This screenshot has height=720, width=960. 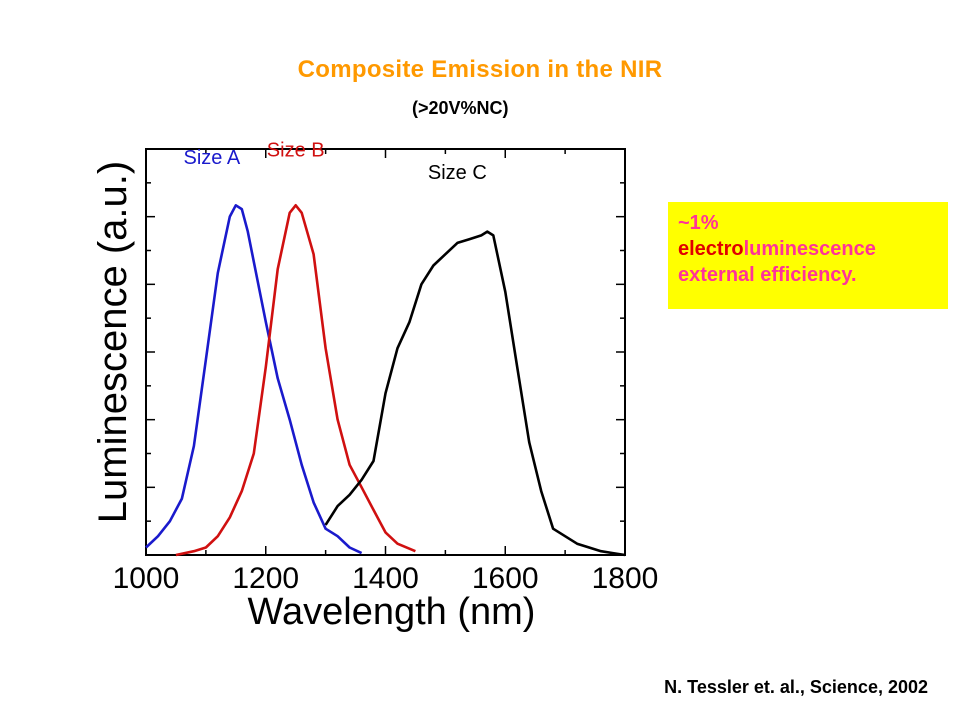 I want to click on slide-title: Composite Emission in the NIR, so click(x=480, y=69).